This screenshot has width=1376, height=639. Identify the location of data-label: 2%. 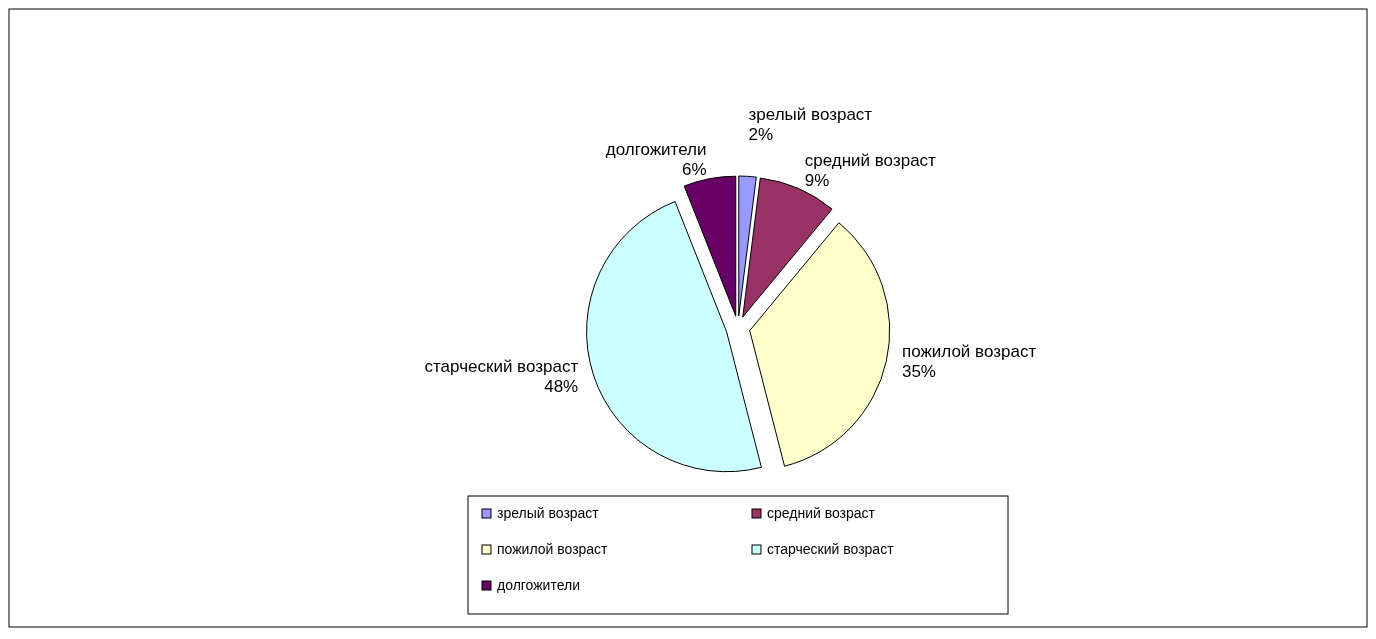
(761, 134).